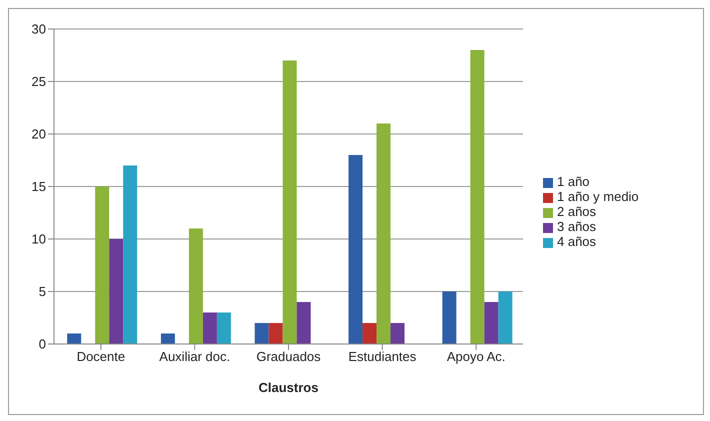 The width and height of the screenshot is (710, 421). Describe the element at coordinates (476, 356) in the screenshot. I see `x-tick-label: Apoyo Ac.` at that location.